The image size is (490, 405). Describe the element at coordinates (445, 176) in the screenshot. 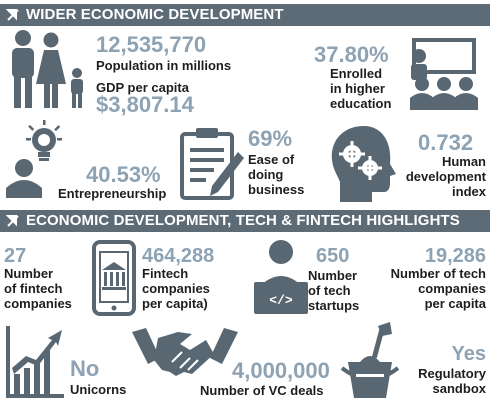

I see `hdi-label: Human development index` at that location.